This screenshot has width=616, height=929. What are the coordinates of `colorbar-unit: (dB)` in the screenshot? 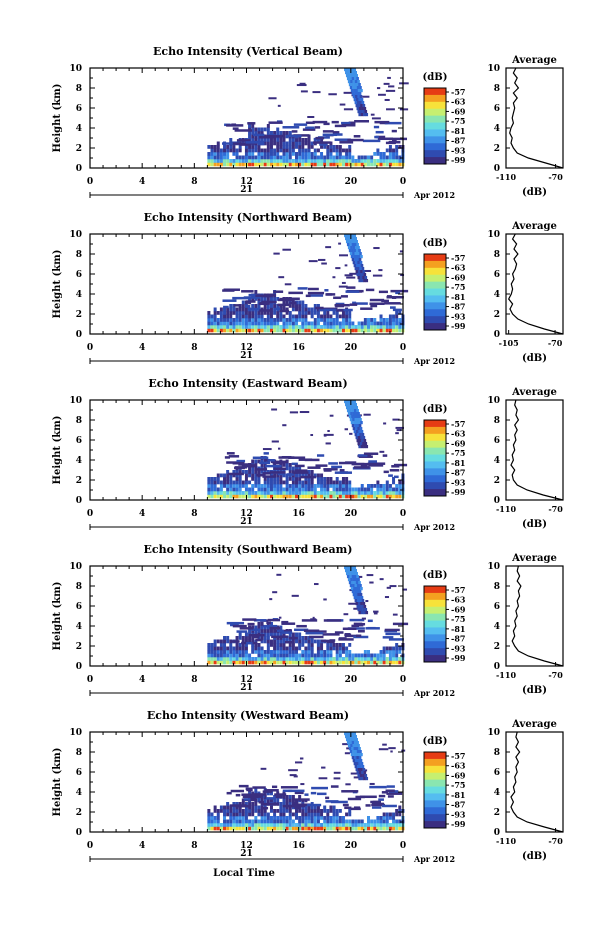 It's located at (435, 77).